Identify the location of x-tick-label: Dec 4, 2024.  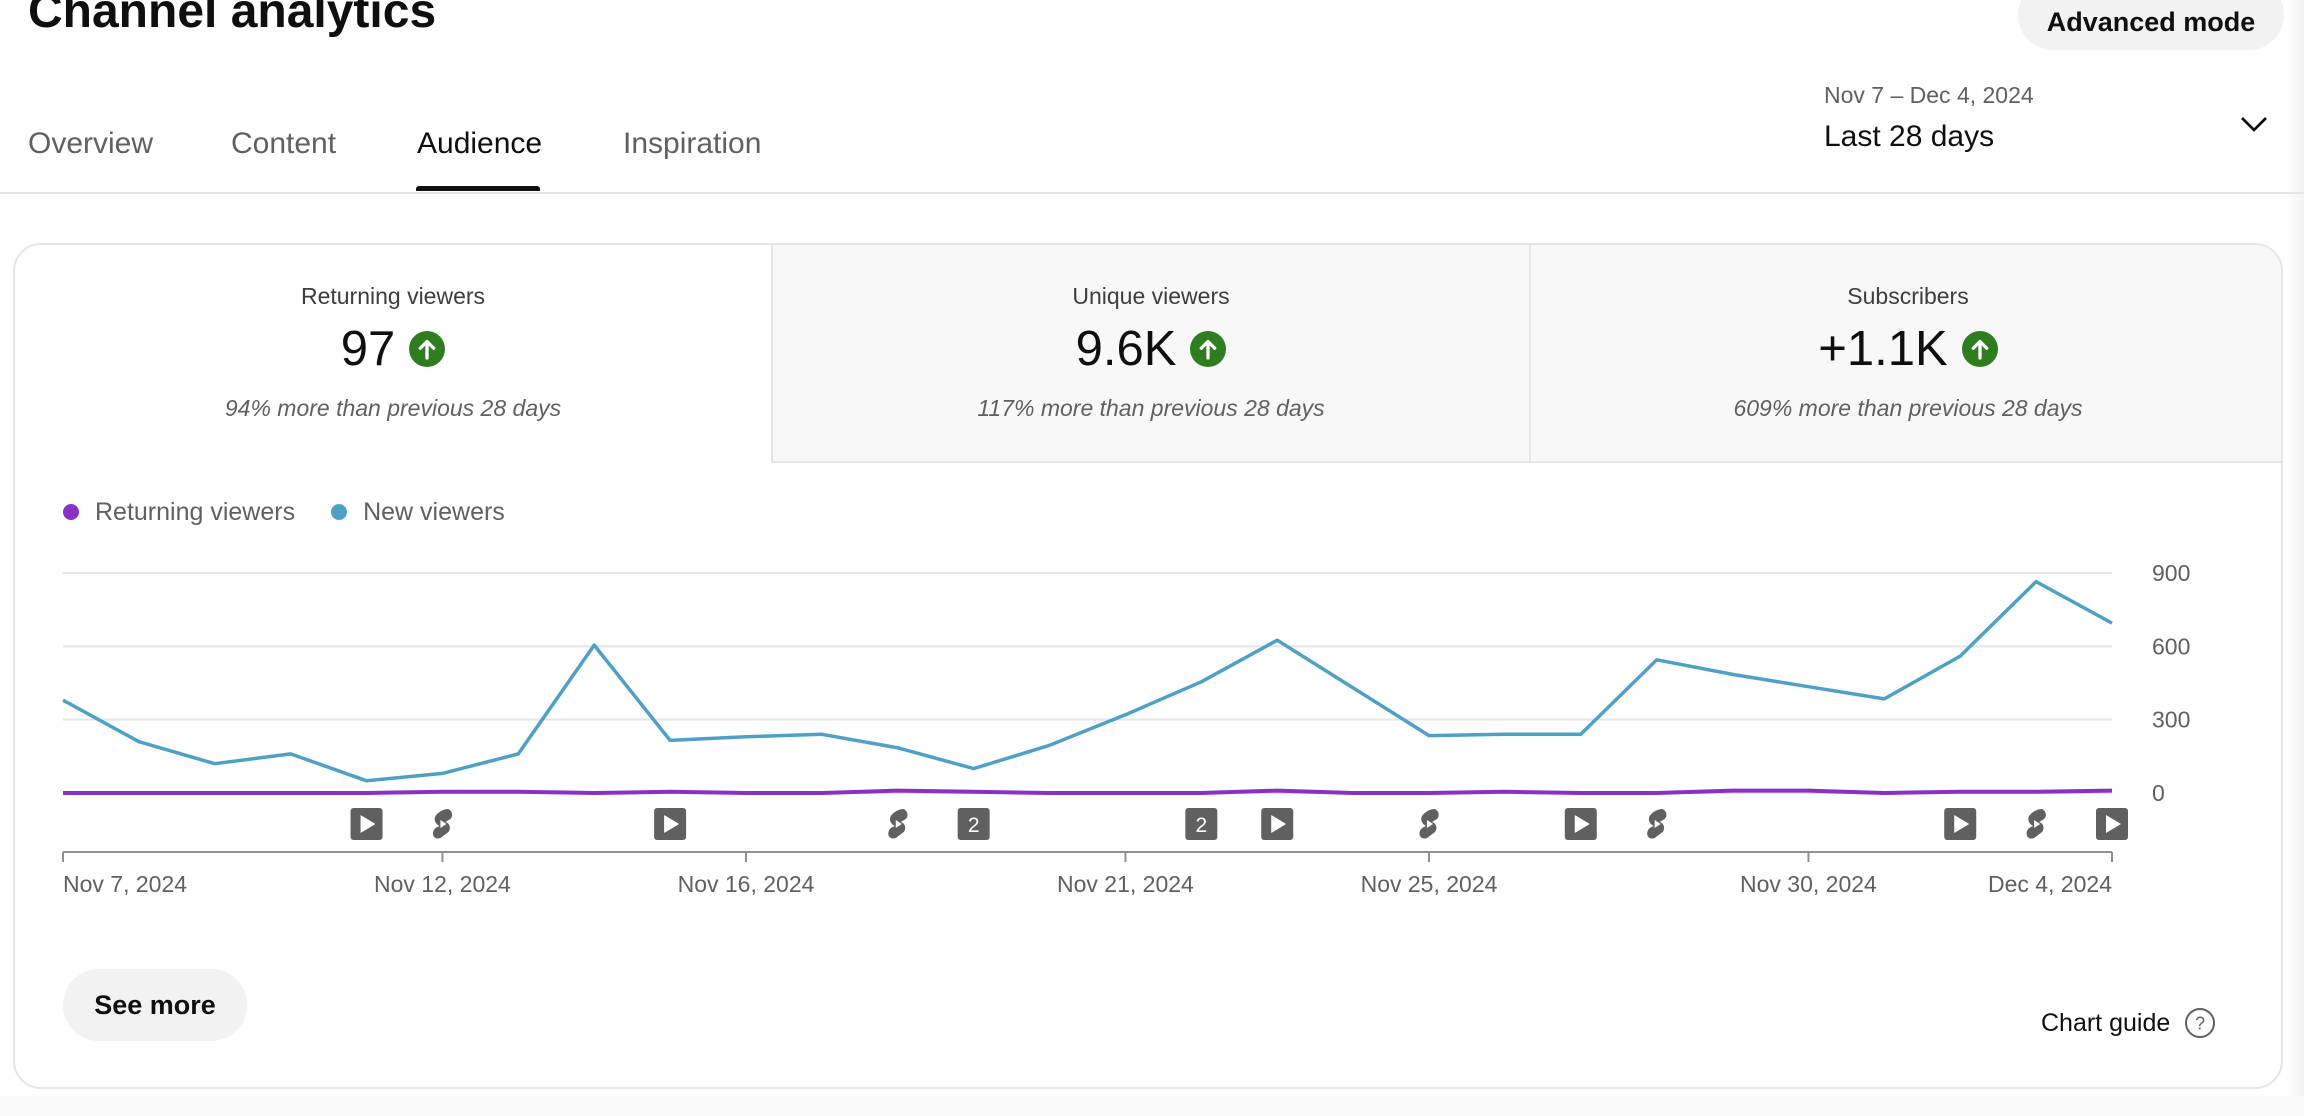
(2050, 884).